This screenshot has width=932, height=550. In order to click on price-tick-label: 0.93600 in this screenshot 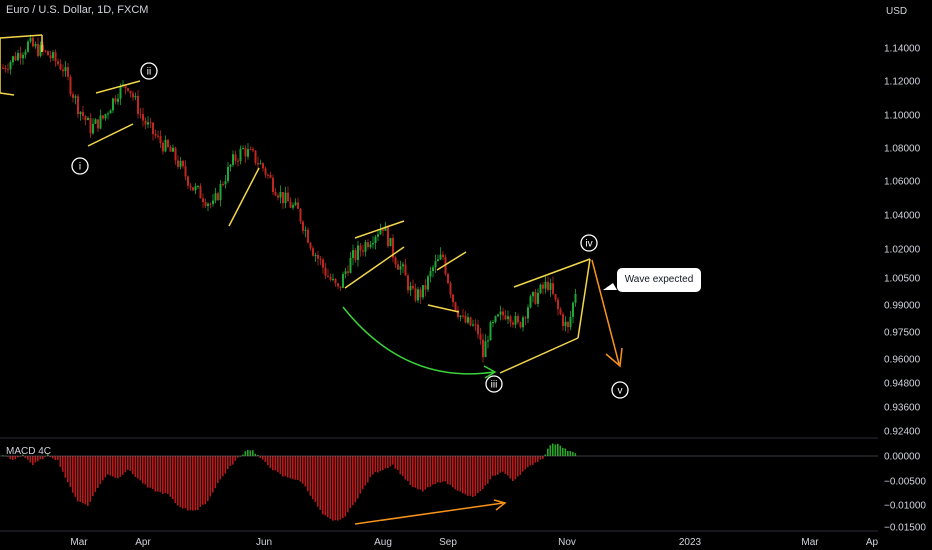, I will do `click(902, 408)`.